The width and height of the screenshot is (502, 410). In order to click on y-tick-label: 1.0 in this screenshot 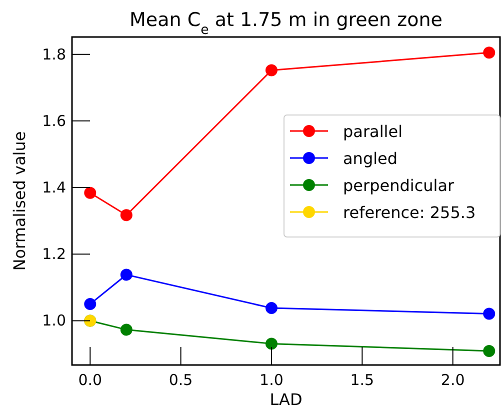, I will do `click(54, 321)`.